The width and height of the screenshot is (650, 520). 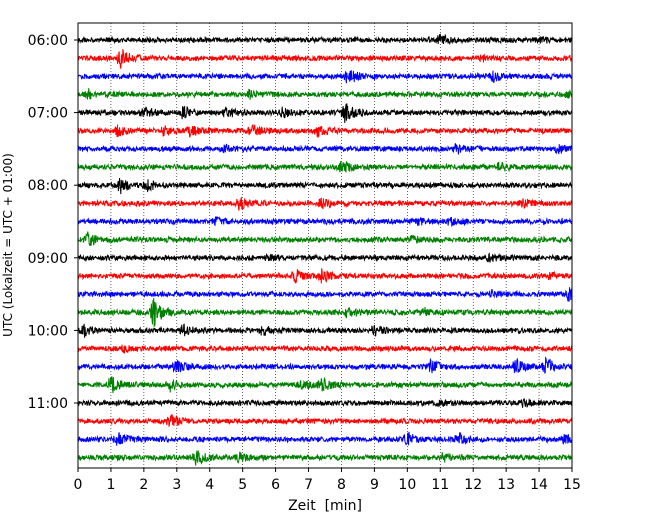 What do you see at coordinates (308, 485) in the screenshot?
I see `x-tick-label: 7` at bounding box center [308, 485].